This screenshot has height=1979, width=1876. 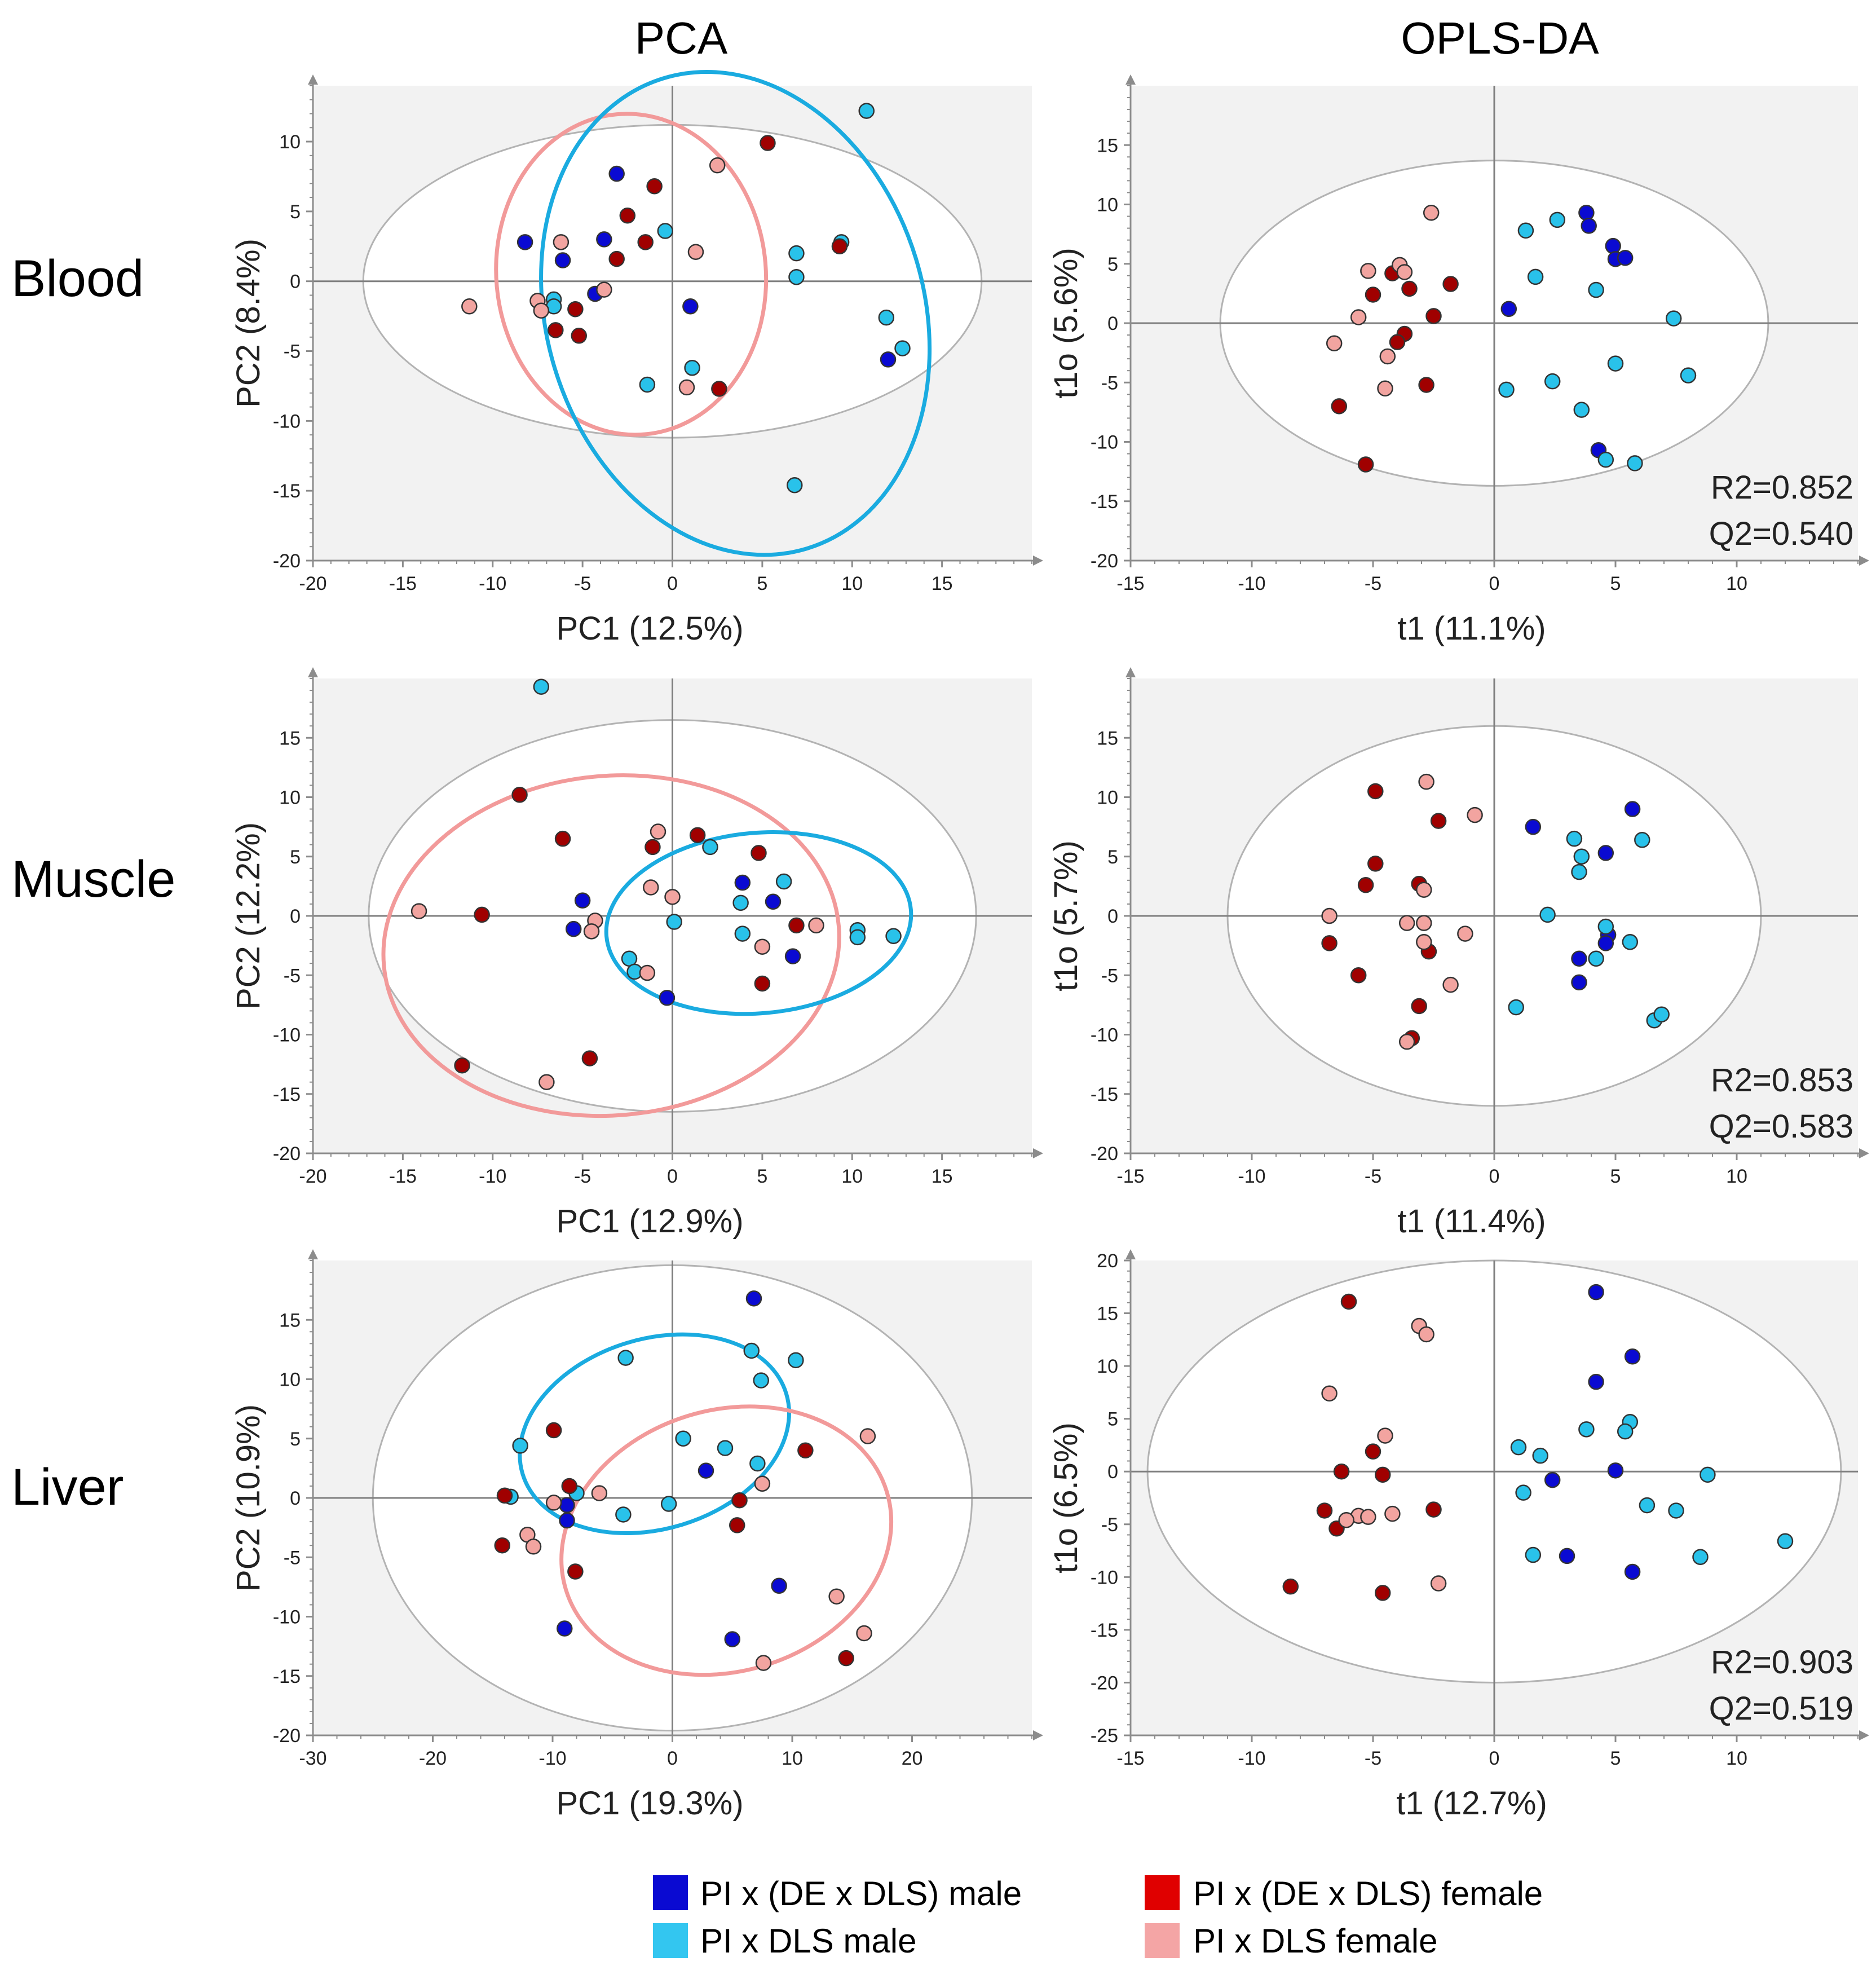 What do you see at coordinates (1130, 1758) in the screenshot?
I see `x-tick-label: -15` at bounding box center [1130, 1758].